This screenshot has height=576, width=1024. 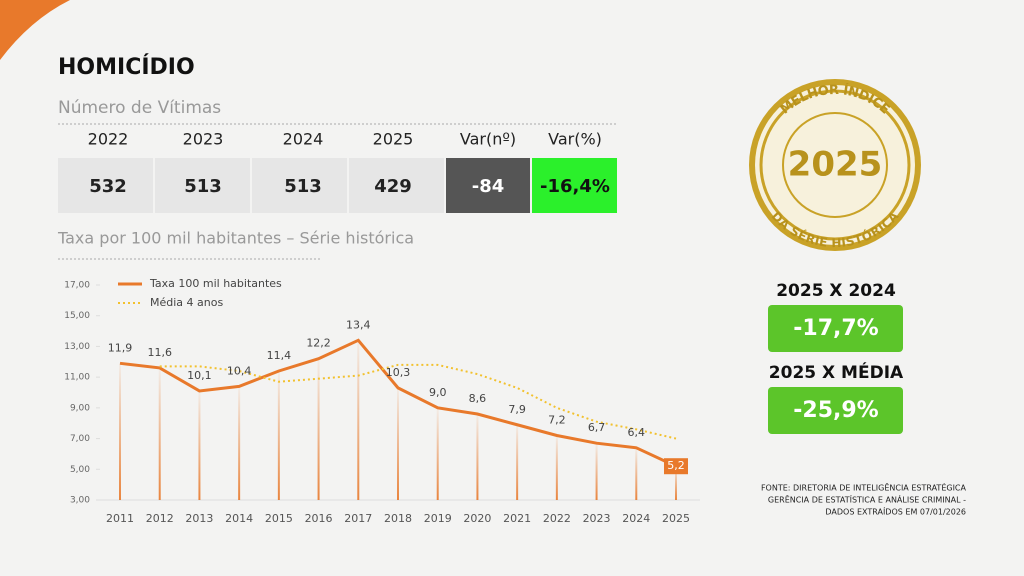 What do you see at coordinates (77, 378) in the screenshot?
I see `y-tick-label: 11,00` at bounding box center [77, 378].